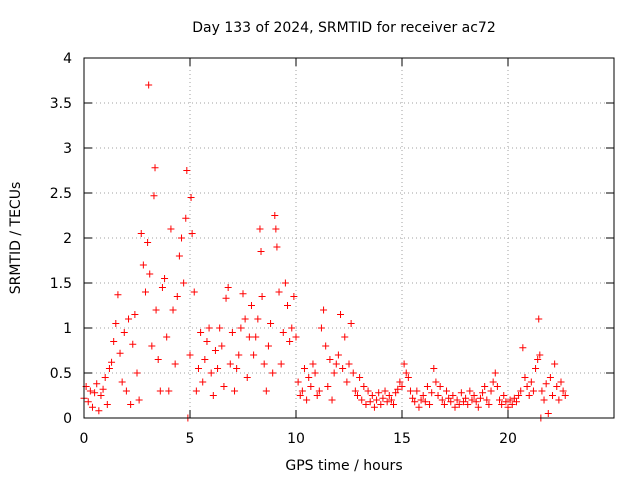 The image size is (640, 480). I want to click on y-tick-label: 0, so click(67, 419).